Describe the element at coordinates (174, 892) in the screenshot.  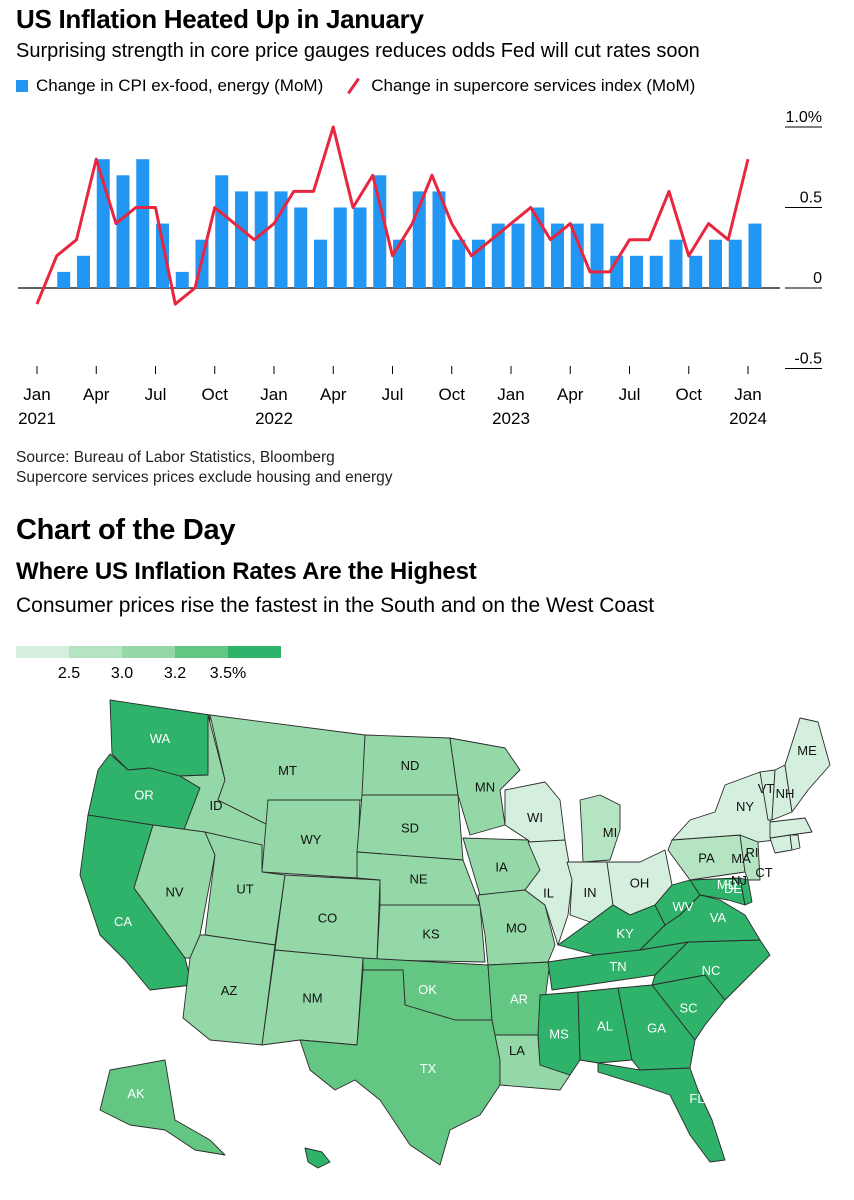
I see `state-label-nv: NV` at that location.